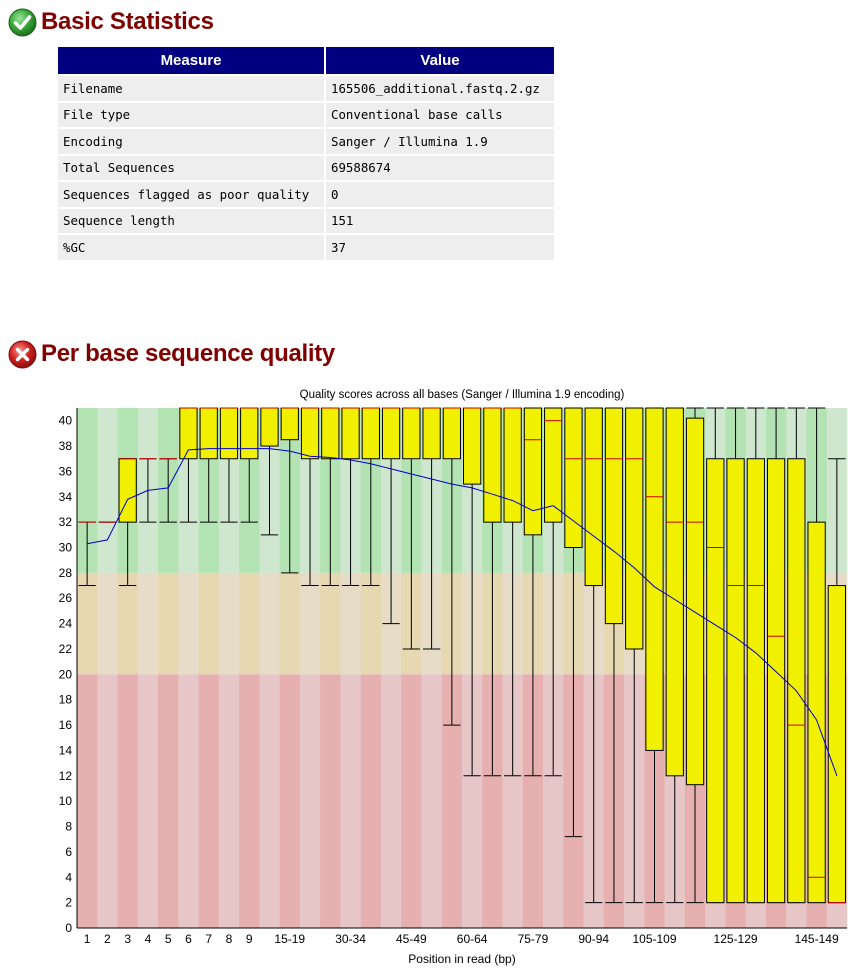  Describe the element at coordinates (472, 939) in the screenshot. I see `x-tick-label: 60-64` at that location.